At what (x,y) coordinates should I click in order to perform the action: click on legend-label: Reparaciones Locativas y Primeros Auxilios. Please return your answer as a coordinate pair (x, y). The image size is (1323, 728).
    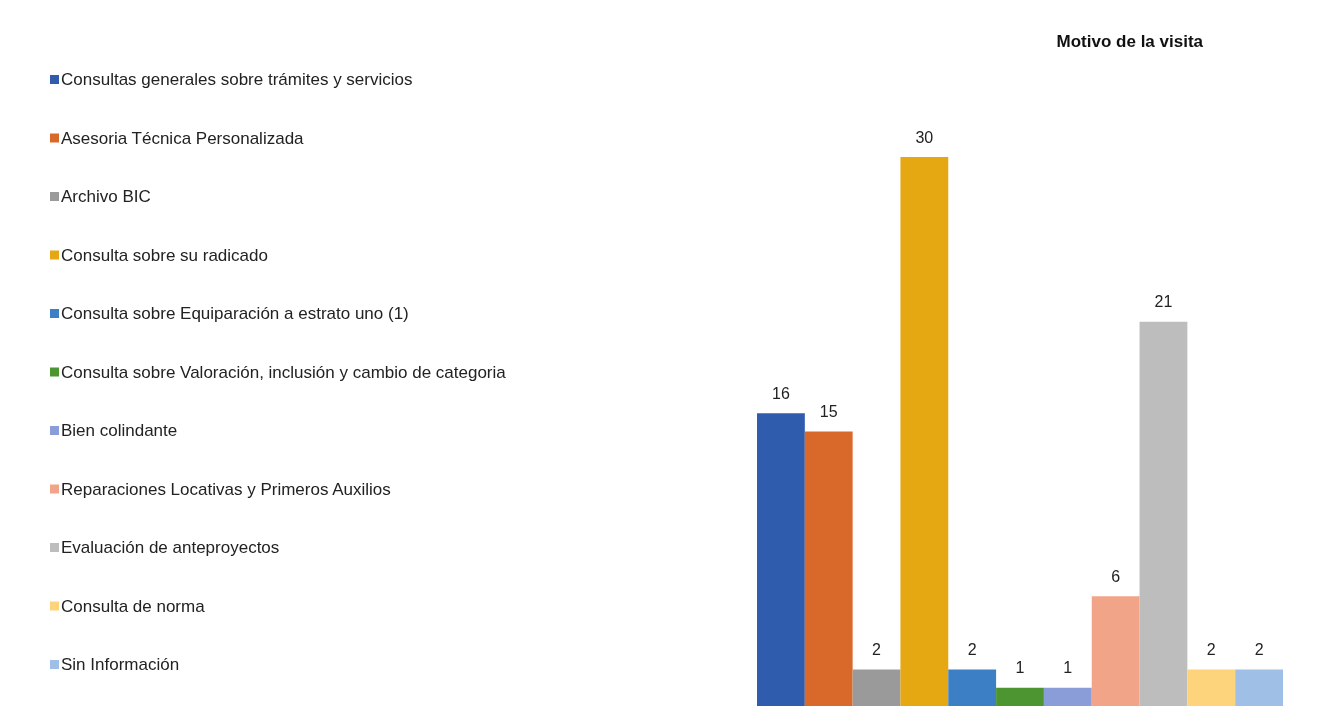
    Looking at the image, I should click on (226, 489).